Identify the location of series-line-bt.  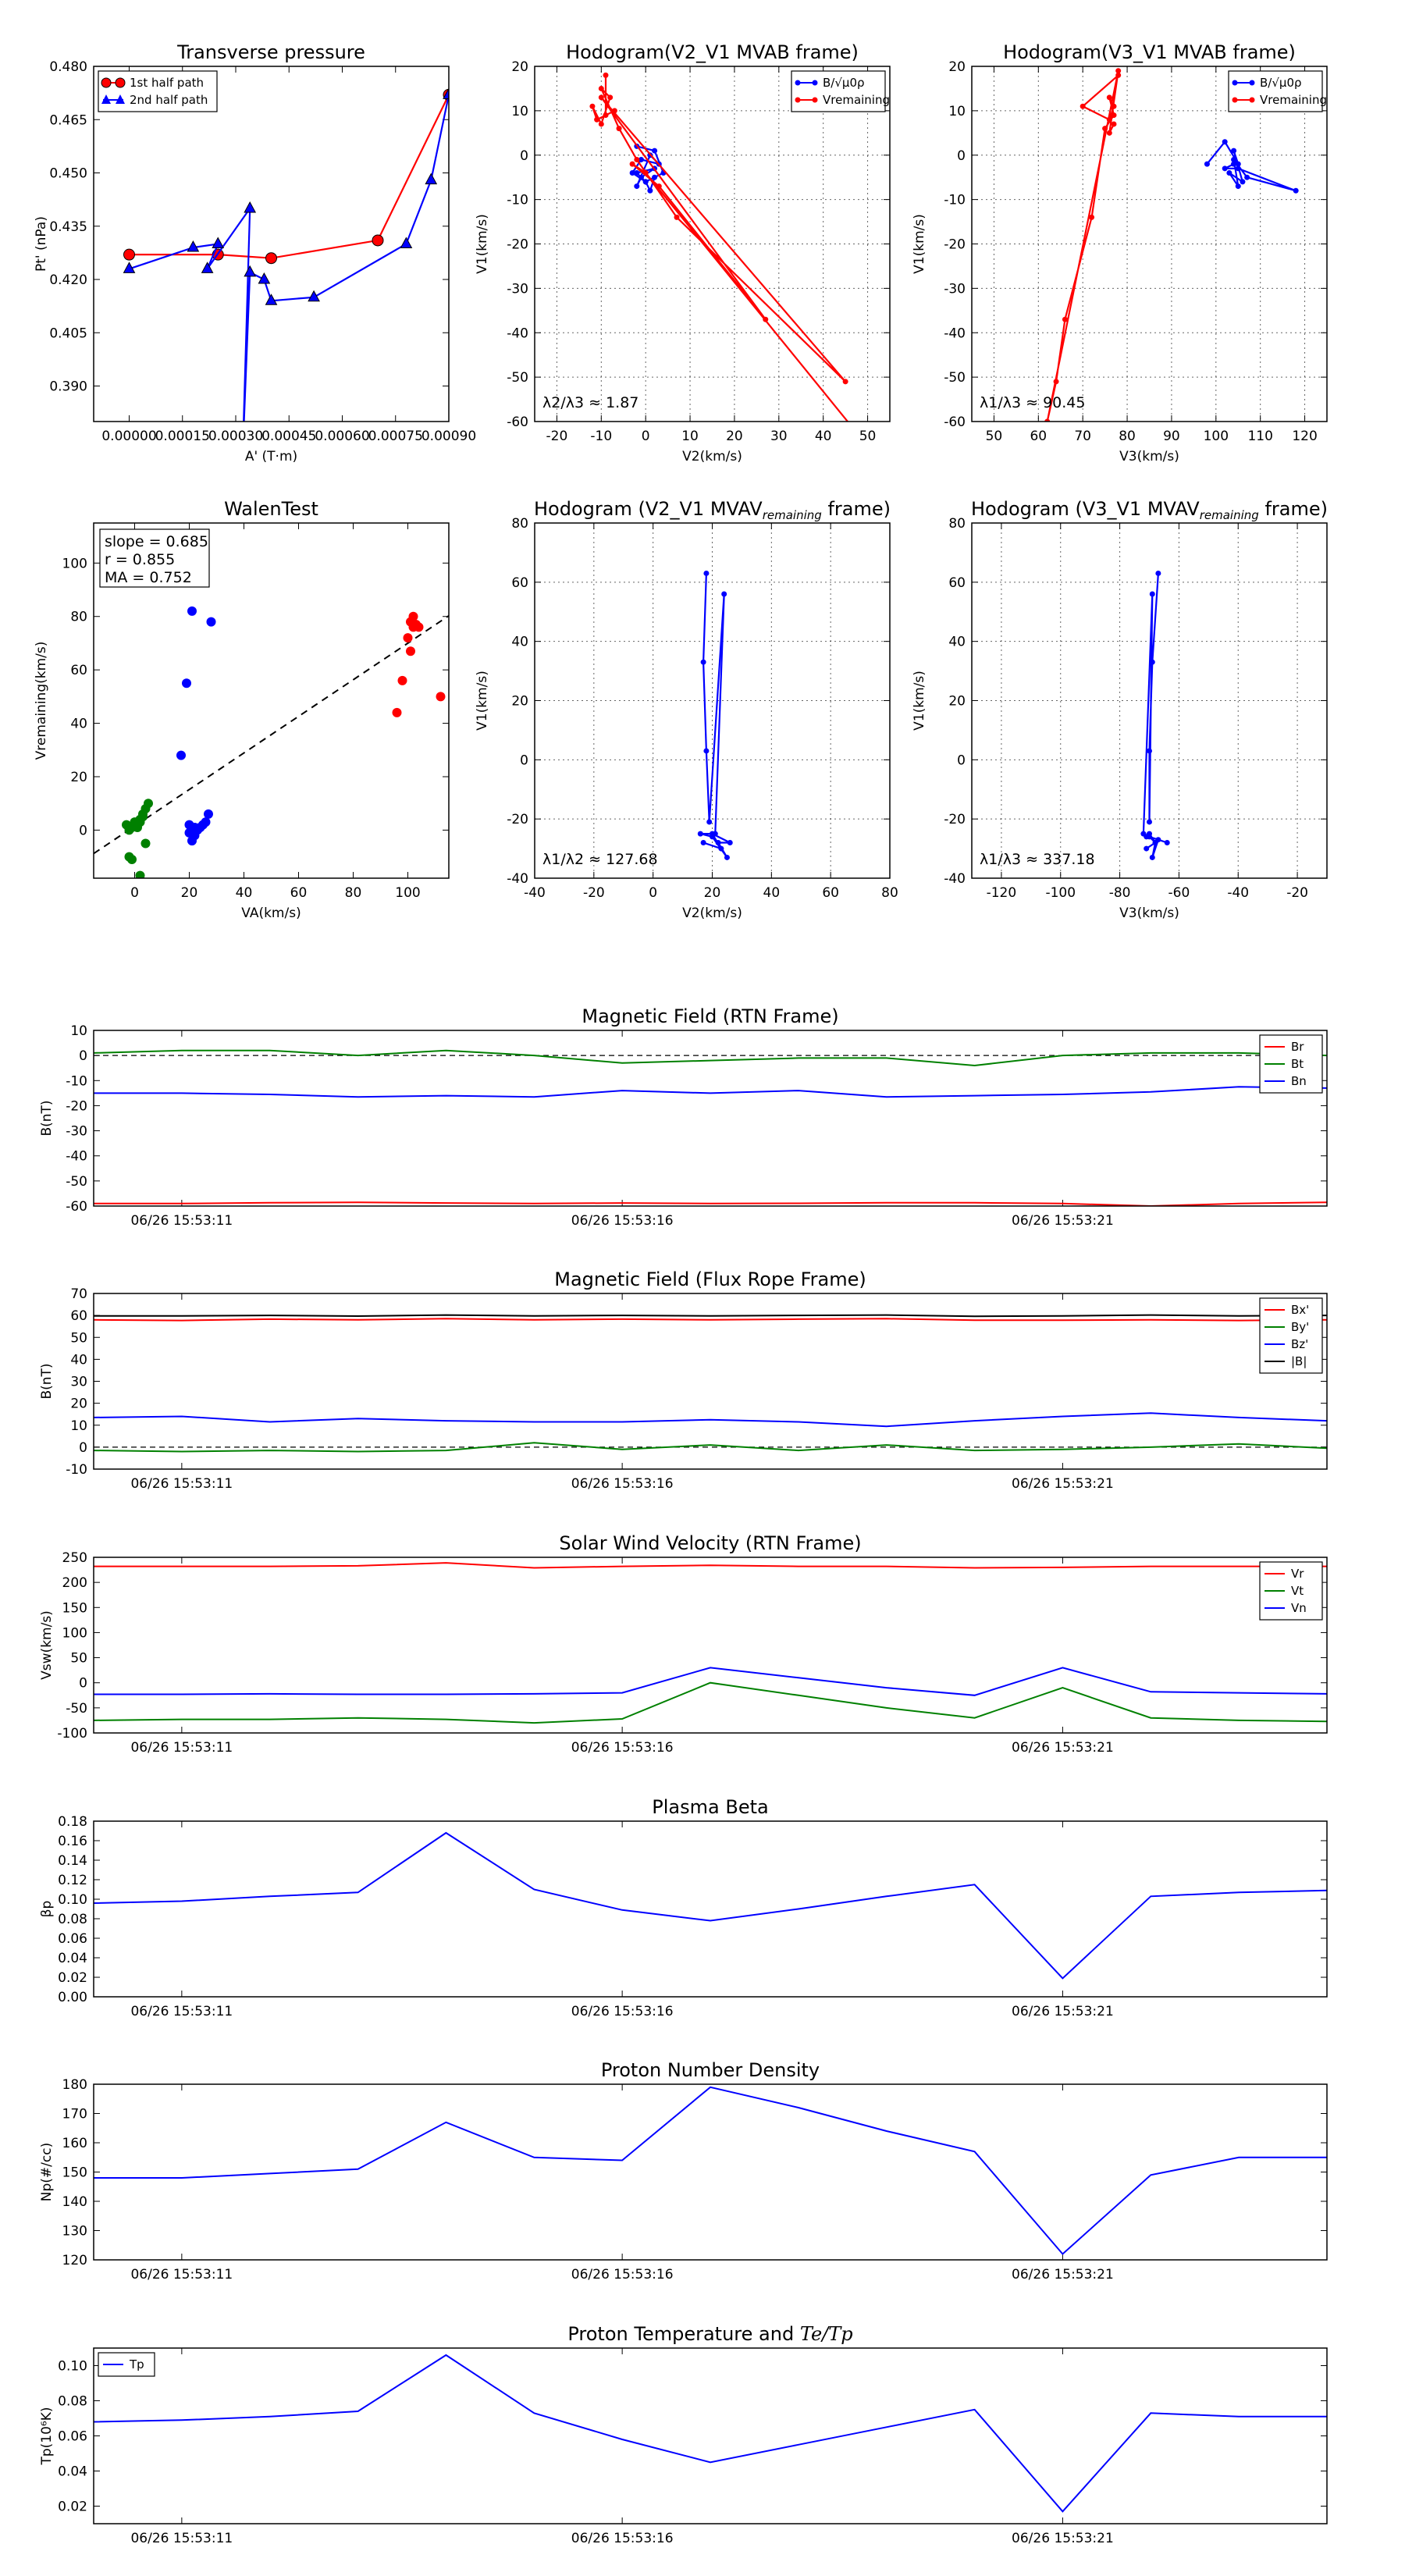
(711, 1058).